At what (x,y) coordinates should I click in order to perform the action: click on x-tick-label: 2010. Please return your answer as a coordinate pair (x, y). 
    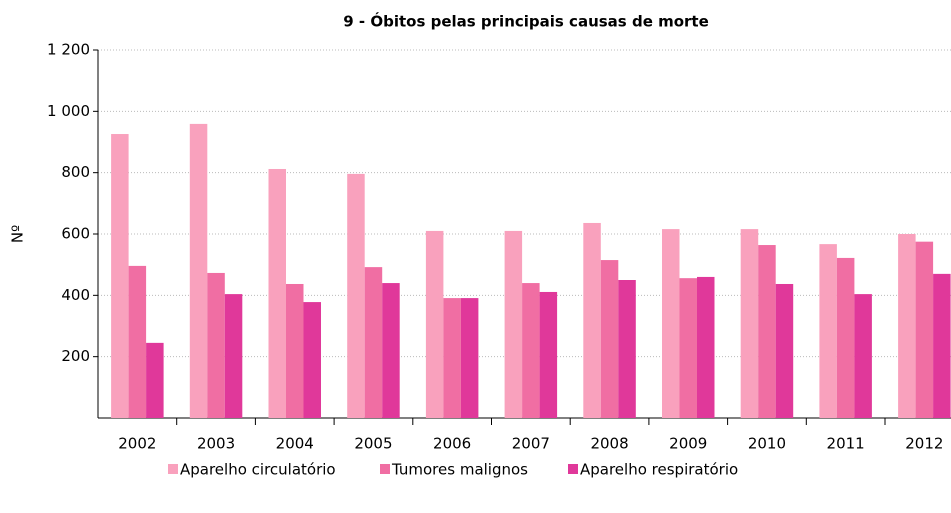
    Looking at the image, I should click on (767, 444).